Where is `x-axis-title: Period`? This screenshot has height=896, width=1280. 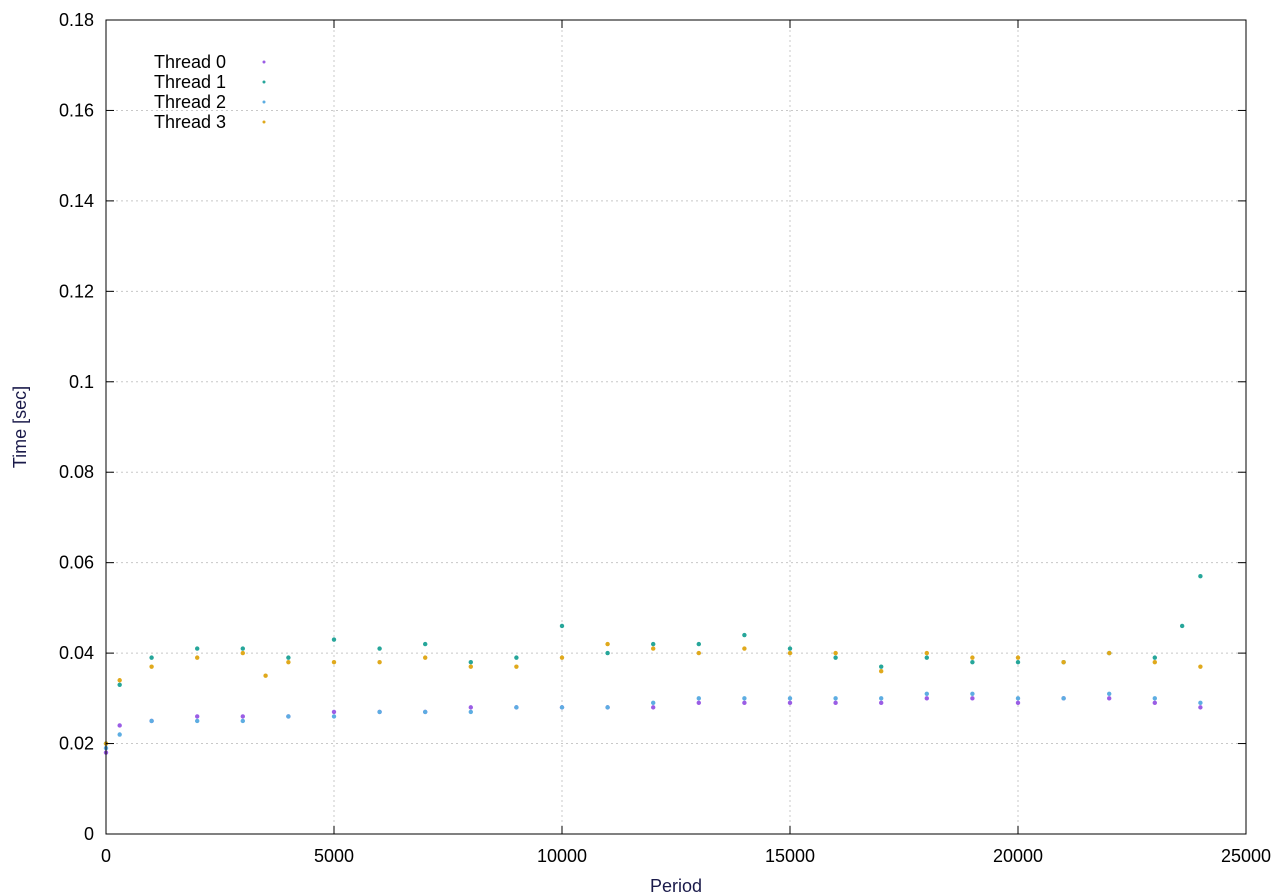
x-axis-title: Period is located at coordinates (676, 886).